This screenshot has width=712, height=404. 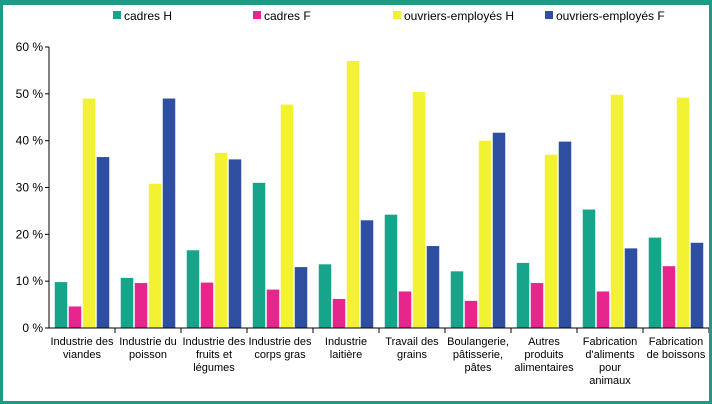 I want to click on legend-label-cadres-h: cadres H, so click(x=148, y=16).